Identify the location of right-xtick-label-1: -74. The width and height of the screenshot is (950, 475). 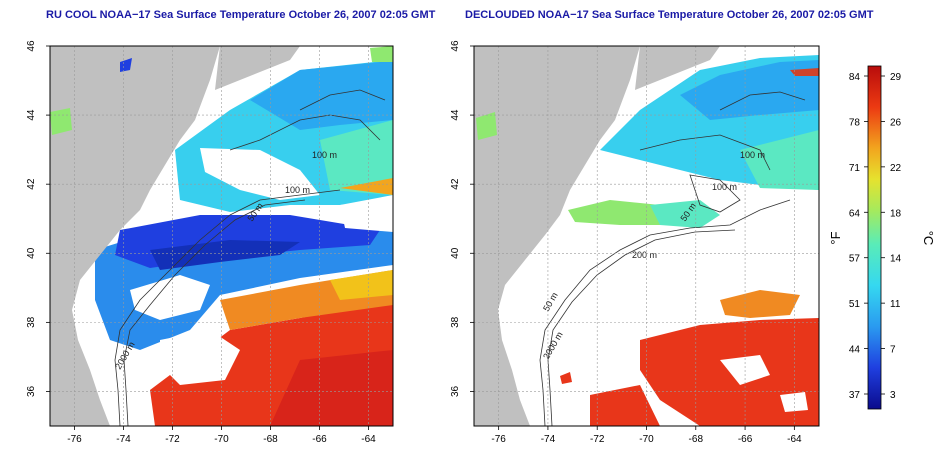
(548, 439).